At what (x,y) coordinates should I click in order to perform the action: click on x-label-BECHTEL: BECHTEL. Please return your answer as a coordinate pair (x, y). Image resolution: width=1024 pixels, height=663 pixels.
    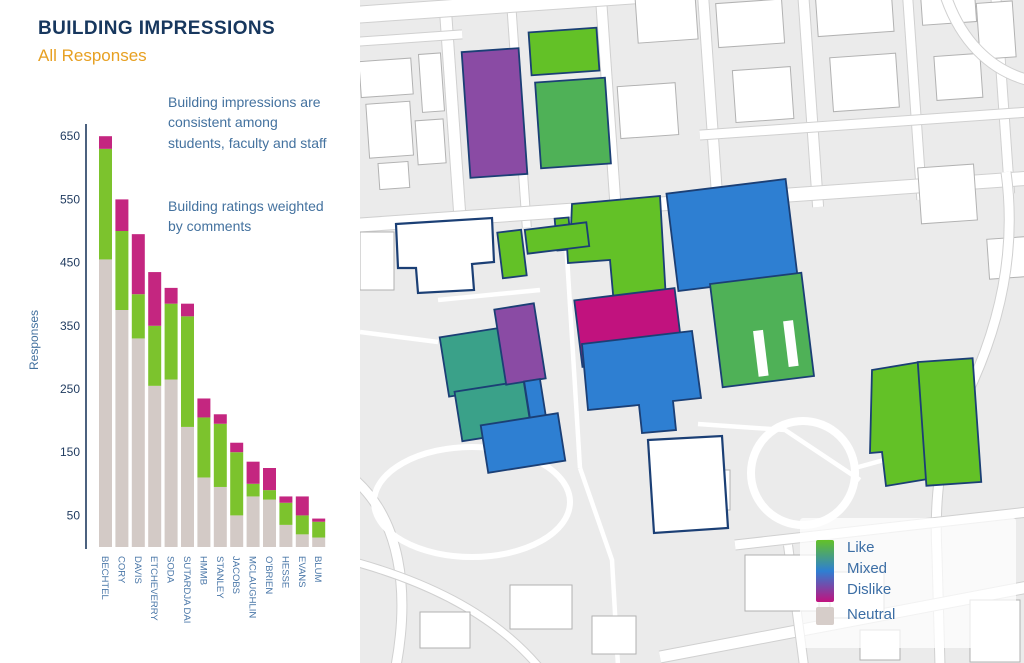
    Looking at the image, I should click on (104, 578).